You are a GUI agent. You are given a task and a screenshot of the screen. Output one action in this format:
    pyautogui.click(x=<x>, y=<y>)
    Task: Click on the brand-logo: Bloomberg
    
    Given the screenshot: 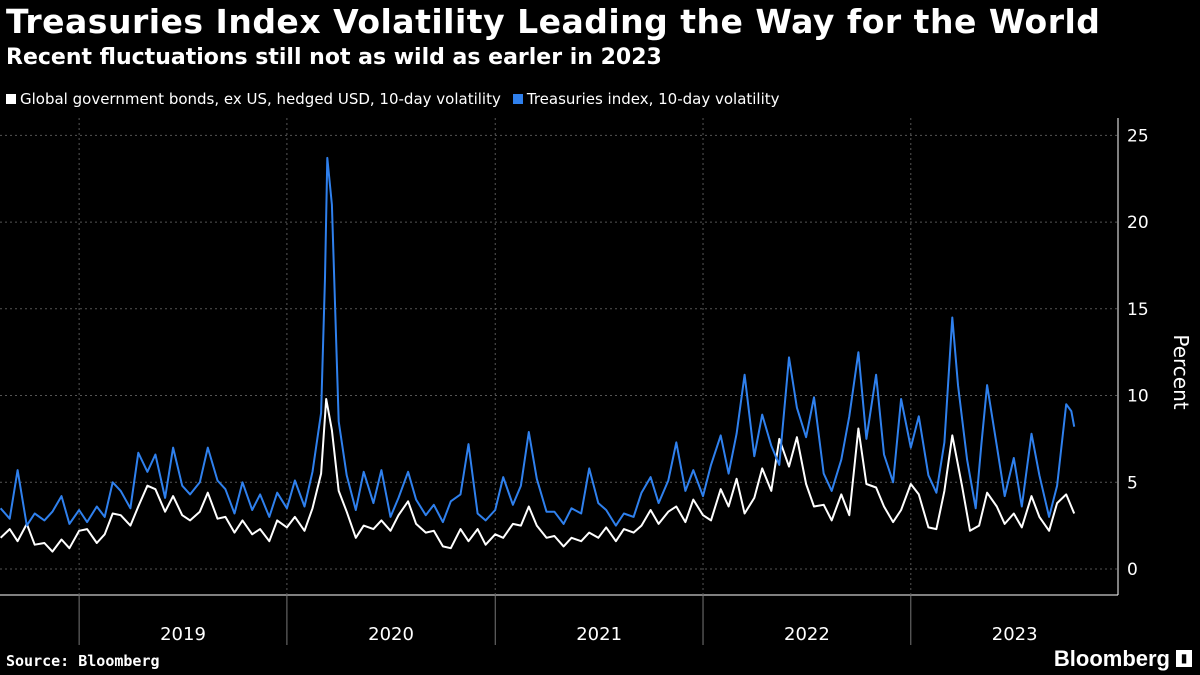 What is the action you would take?
    pyautogui.click(x=1111, y=658)
    